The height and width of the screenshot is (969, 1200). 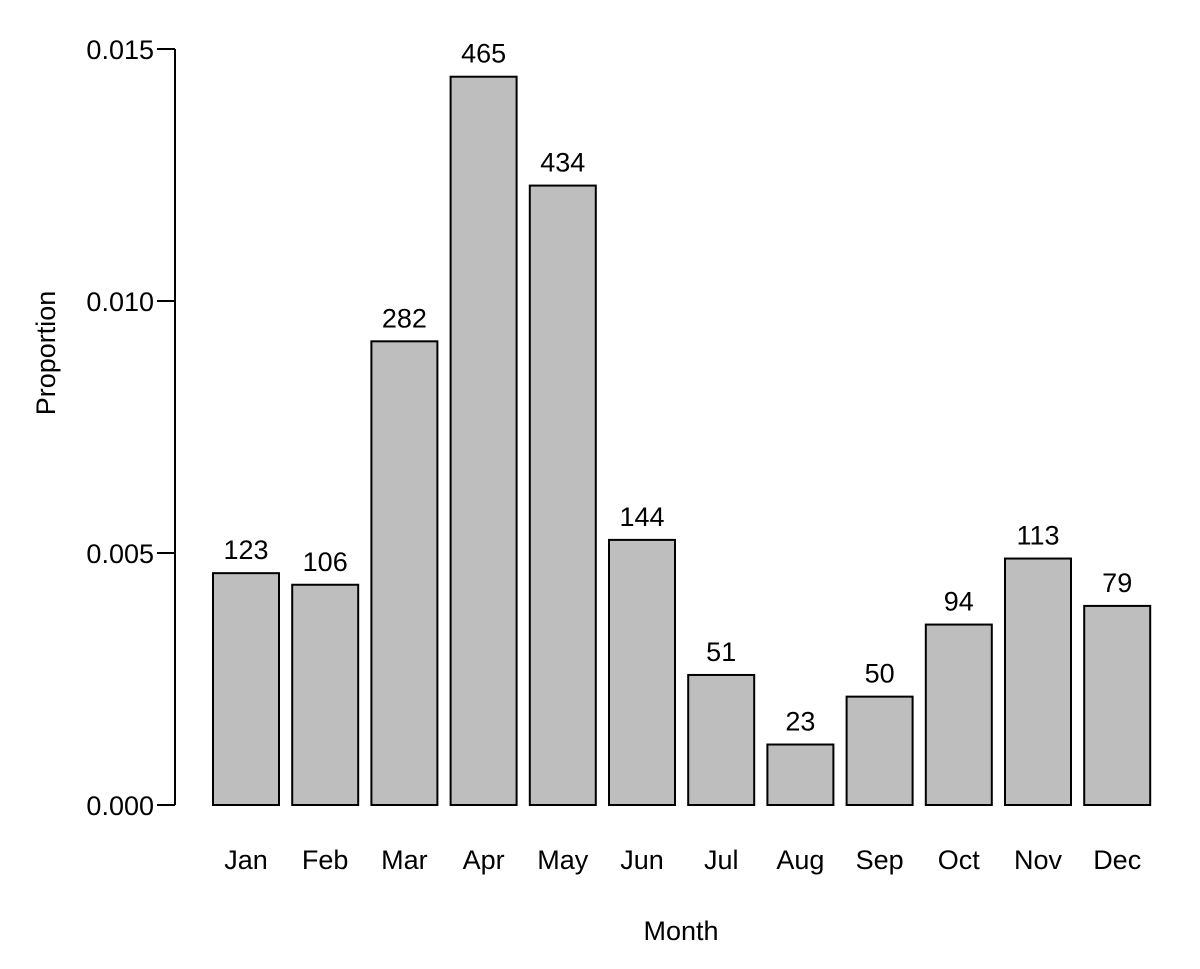 What do you see at coordinates (721, 860) in the screenshot?
I see `x-category-label: Jul` at bounding box center [721, 860].